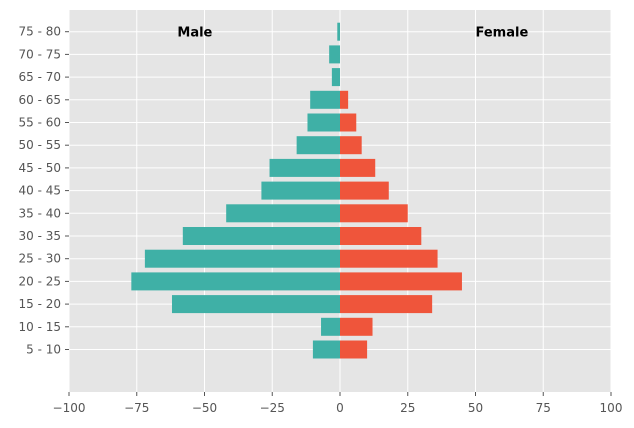  I want to click on x-tick-label: −50, so click(204, 408).